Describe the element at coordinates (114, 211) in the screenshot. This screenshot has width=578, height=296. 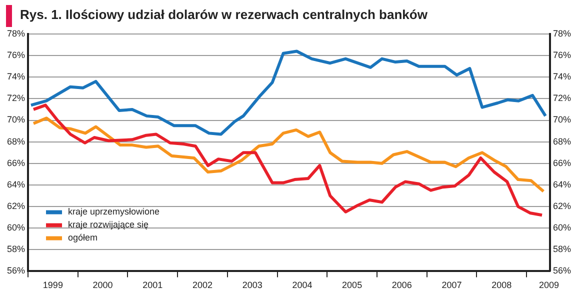
I see `legend-label: kraje uprzemysłowione` at that location.